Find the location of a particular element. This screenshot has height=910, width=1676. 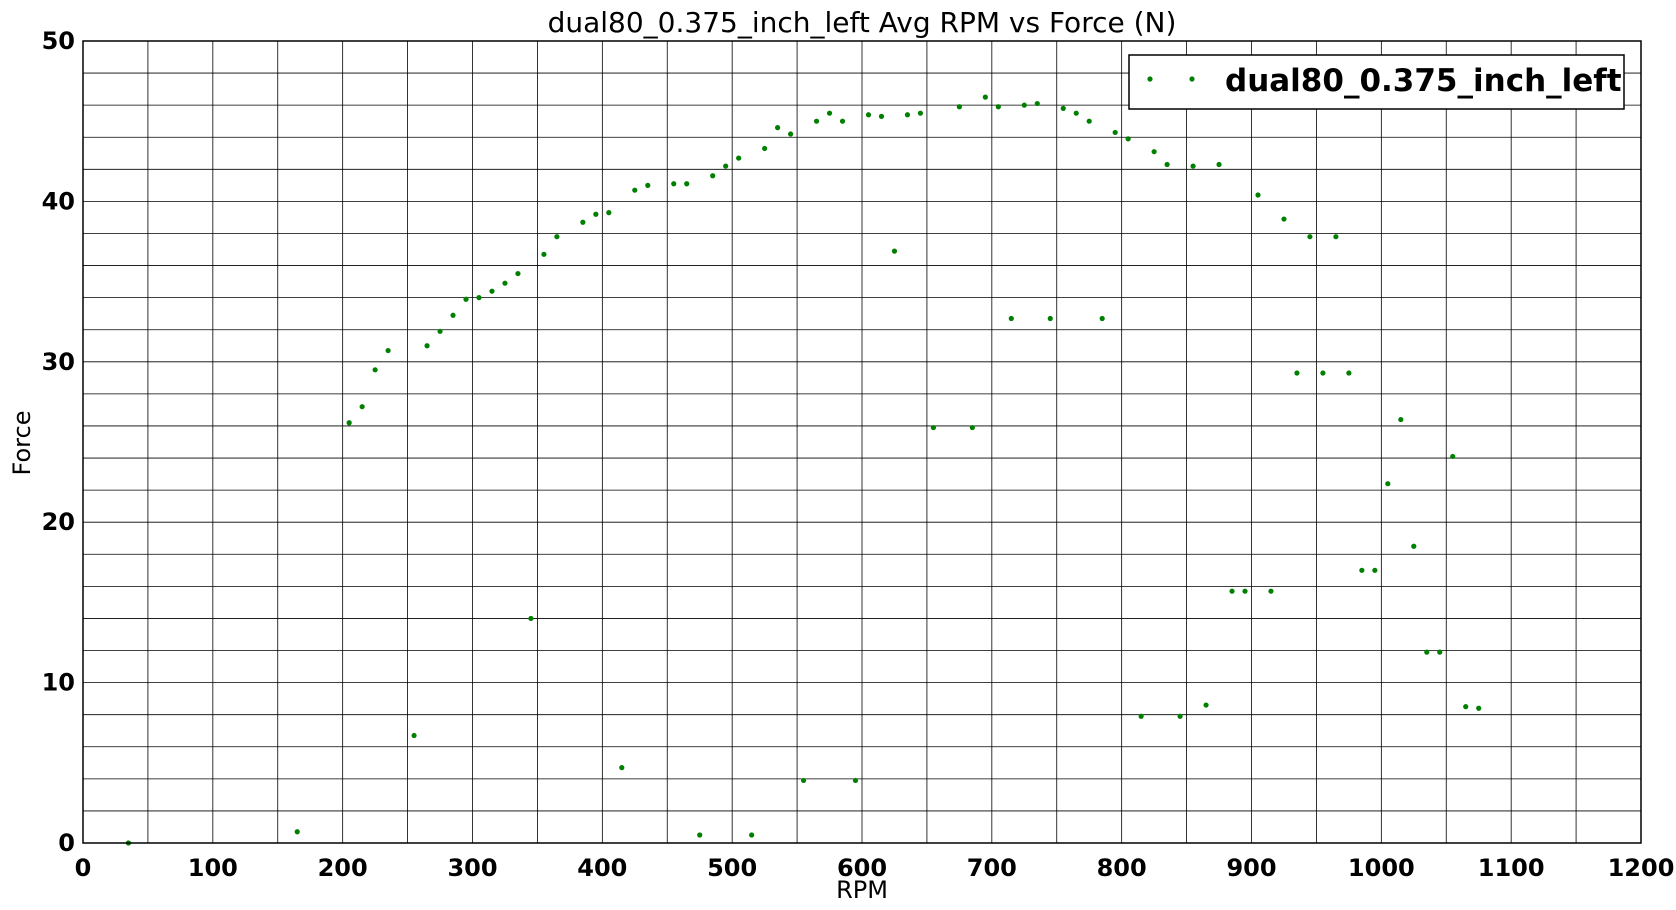

x-tick-label: 500 is located at coordinates (732, 868).